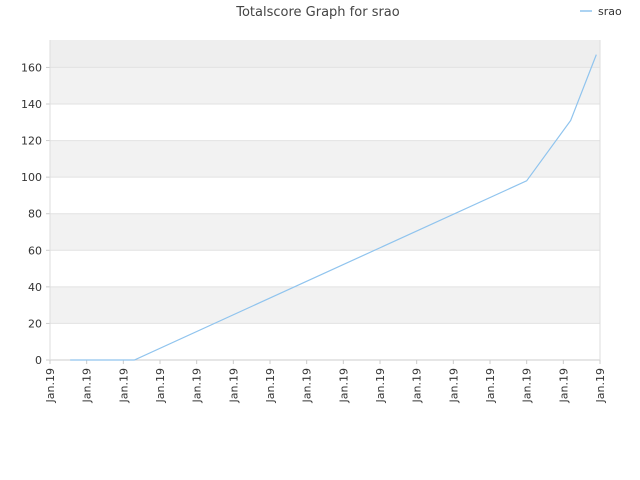 This screenshot has height=480, width=640. I want to click on y-tick-label: 40, so click(35, 287).